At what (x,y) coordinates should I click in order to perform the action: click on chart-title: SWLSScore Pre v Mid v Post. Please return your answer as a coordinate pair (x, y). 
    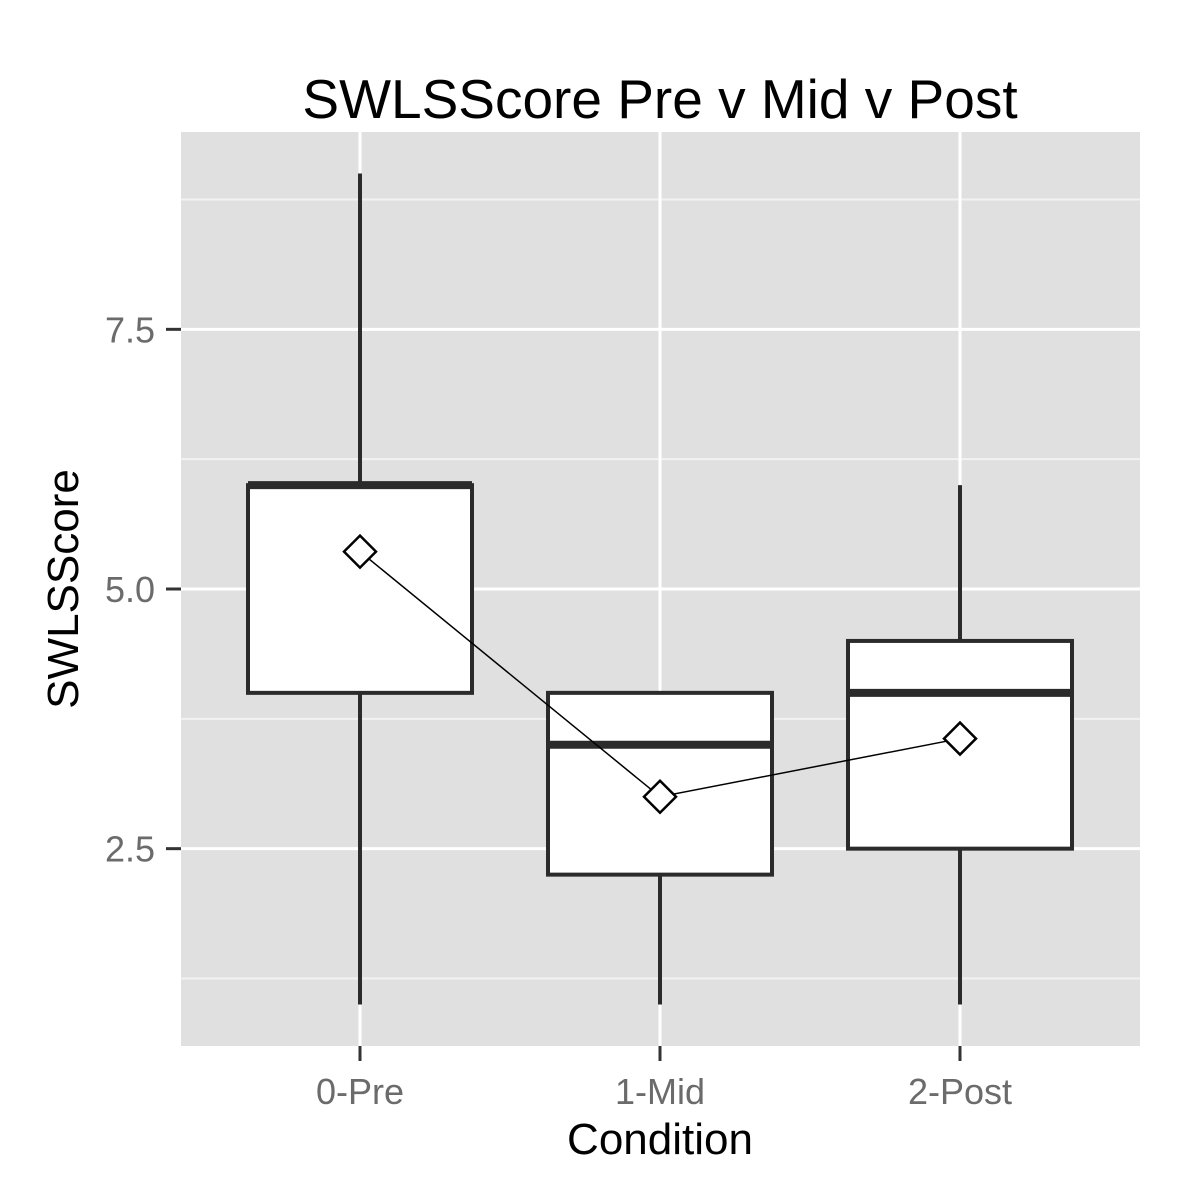
    Looking at the image, I should click on (659, 99).